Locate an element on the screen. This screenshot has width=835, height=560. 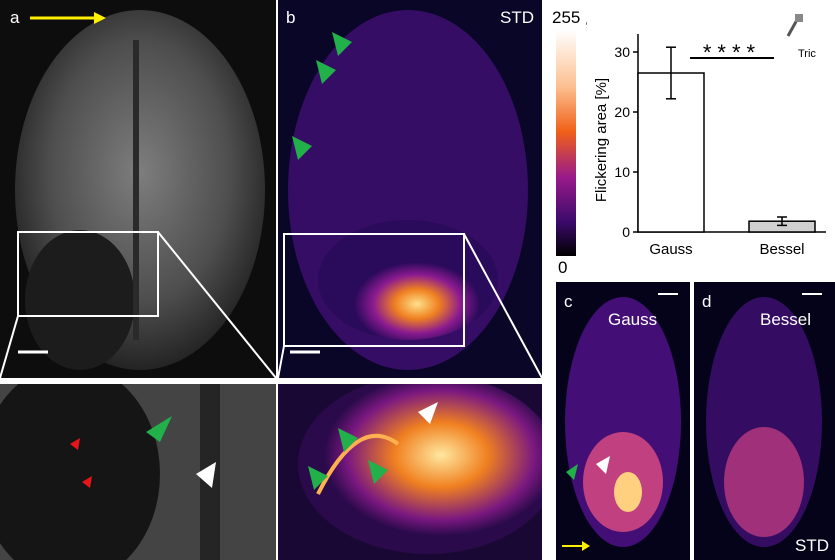
zoom-box-a is located at coordinates (88, 274).